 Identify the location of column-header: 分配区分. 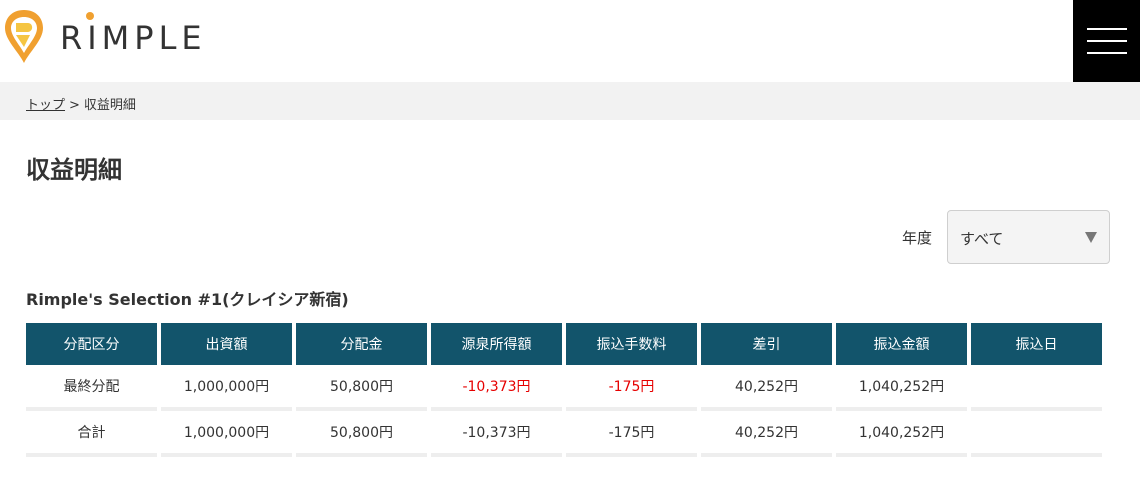
(91, 344).